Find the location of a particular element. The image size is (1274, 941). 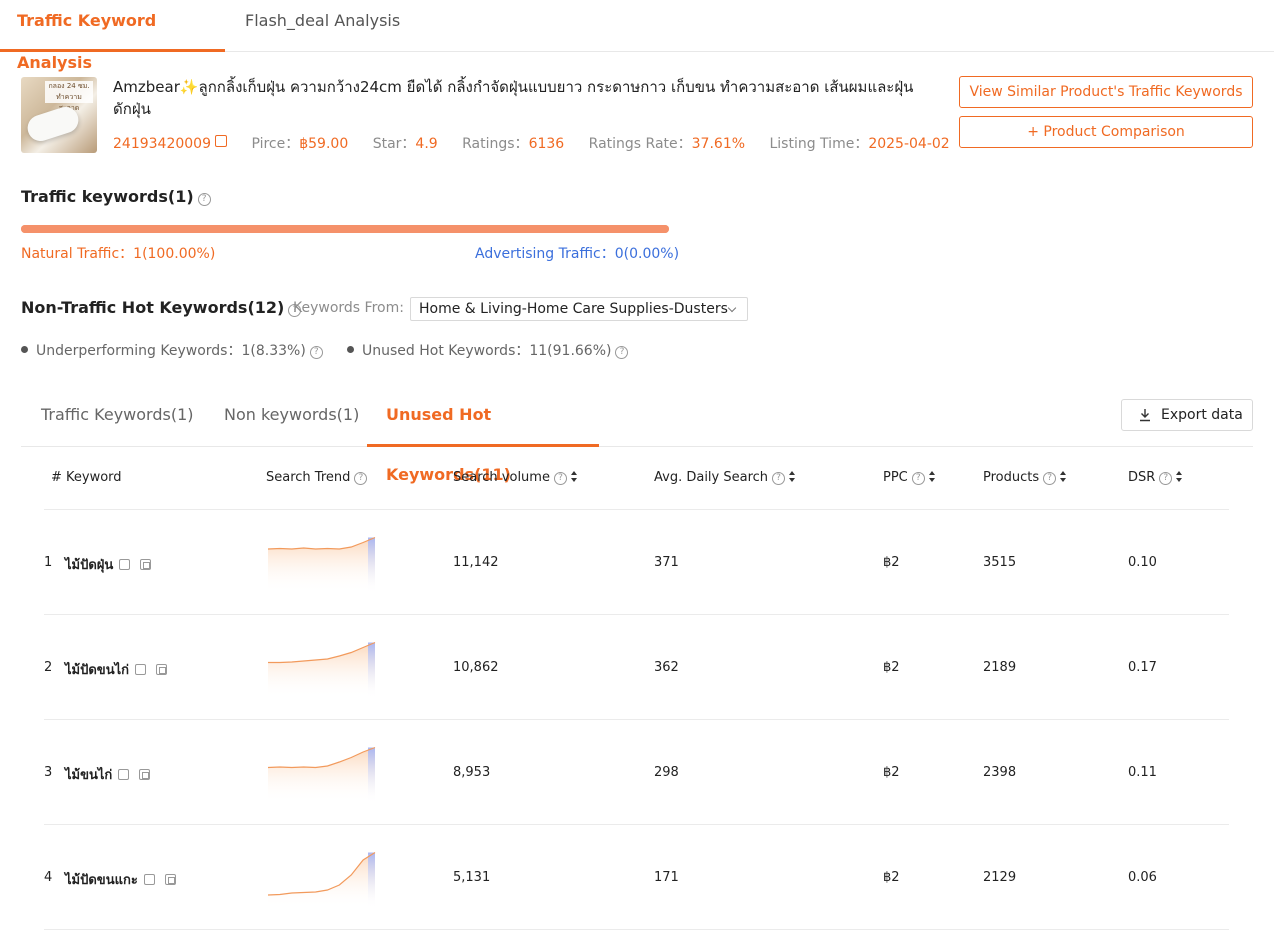

tab-non-keywords: Non keywords(1) is located at coordinates (292, 414).